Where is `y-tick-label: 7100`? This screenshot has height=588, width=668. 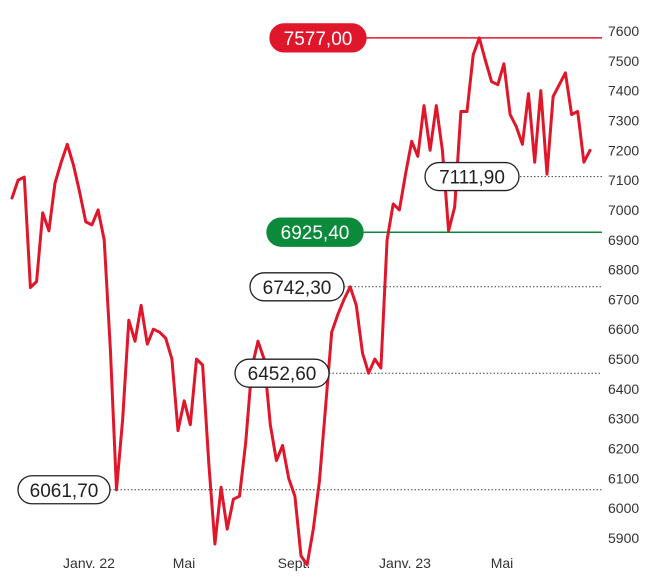
y-tick-label: 7100 is located at coordinates (623, 180).